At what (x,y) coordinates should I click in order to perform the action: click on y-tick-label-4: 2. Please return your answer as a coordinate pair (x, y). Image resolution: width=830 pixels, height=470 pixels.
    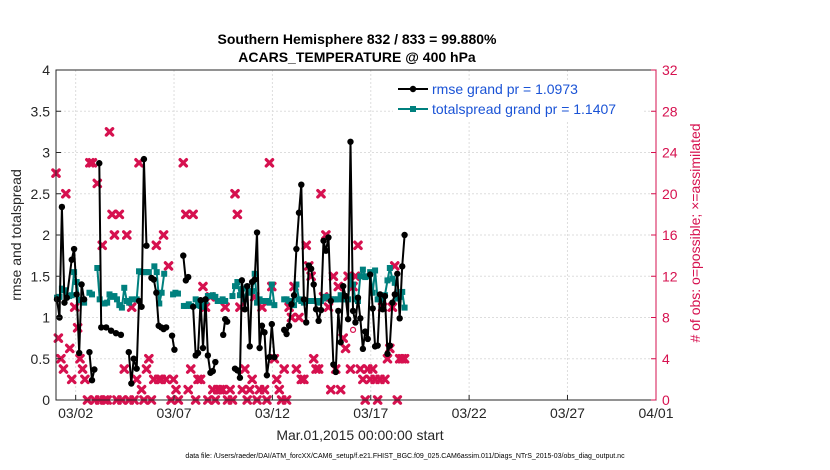
    Looking at the image, I should click on (46, 235).